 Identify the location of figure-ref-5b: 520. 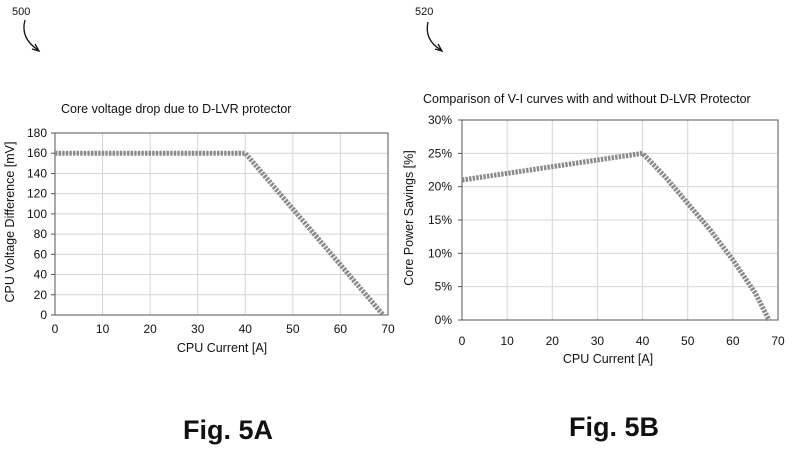
(424, 12).